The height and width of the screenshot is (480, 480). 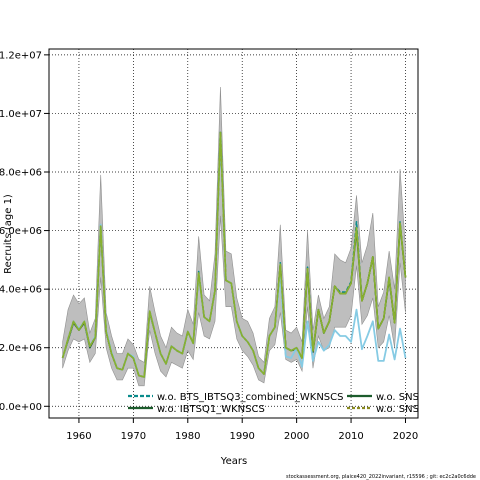 I want to click on y-tick-label-6: 1.2e+07, so click(x=21, y=55).